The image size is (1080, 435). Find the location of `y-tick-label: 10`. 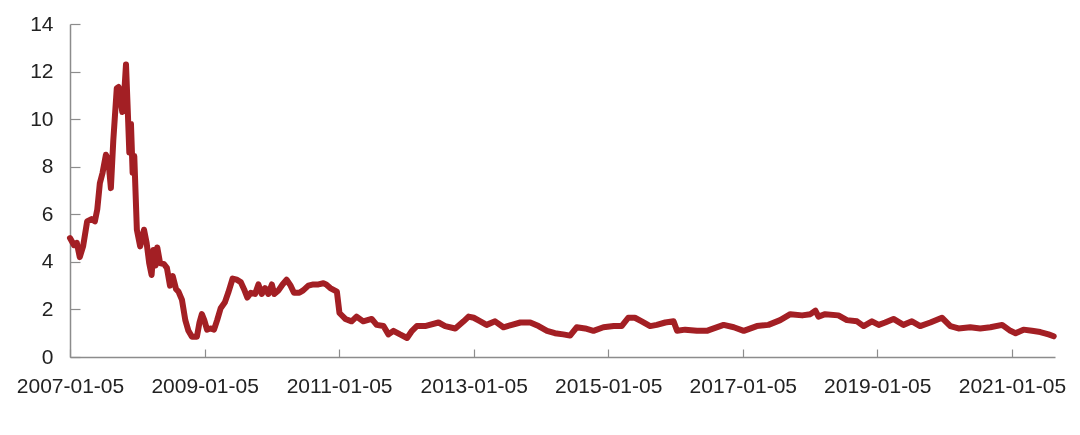

y-tick-label: 10 is located at coordinates (42, 118).